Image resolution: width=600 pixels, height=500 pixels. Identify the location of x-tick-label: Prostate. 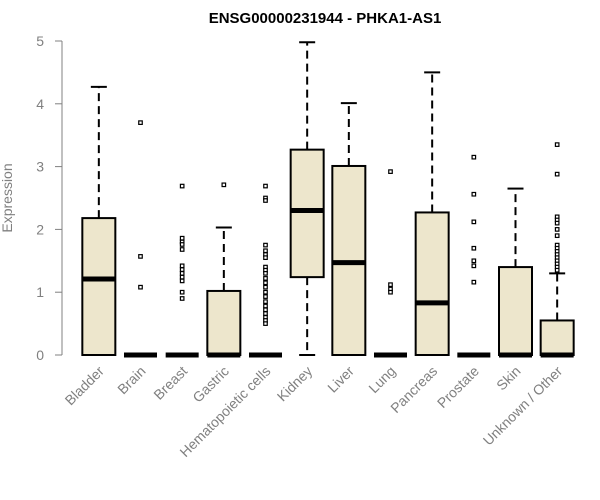
(458, 387).